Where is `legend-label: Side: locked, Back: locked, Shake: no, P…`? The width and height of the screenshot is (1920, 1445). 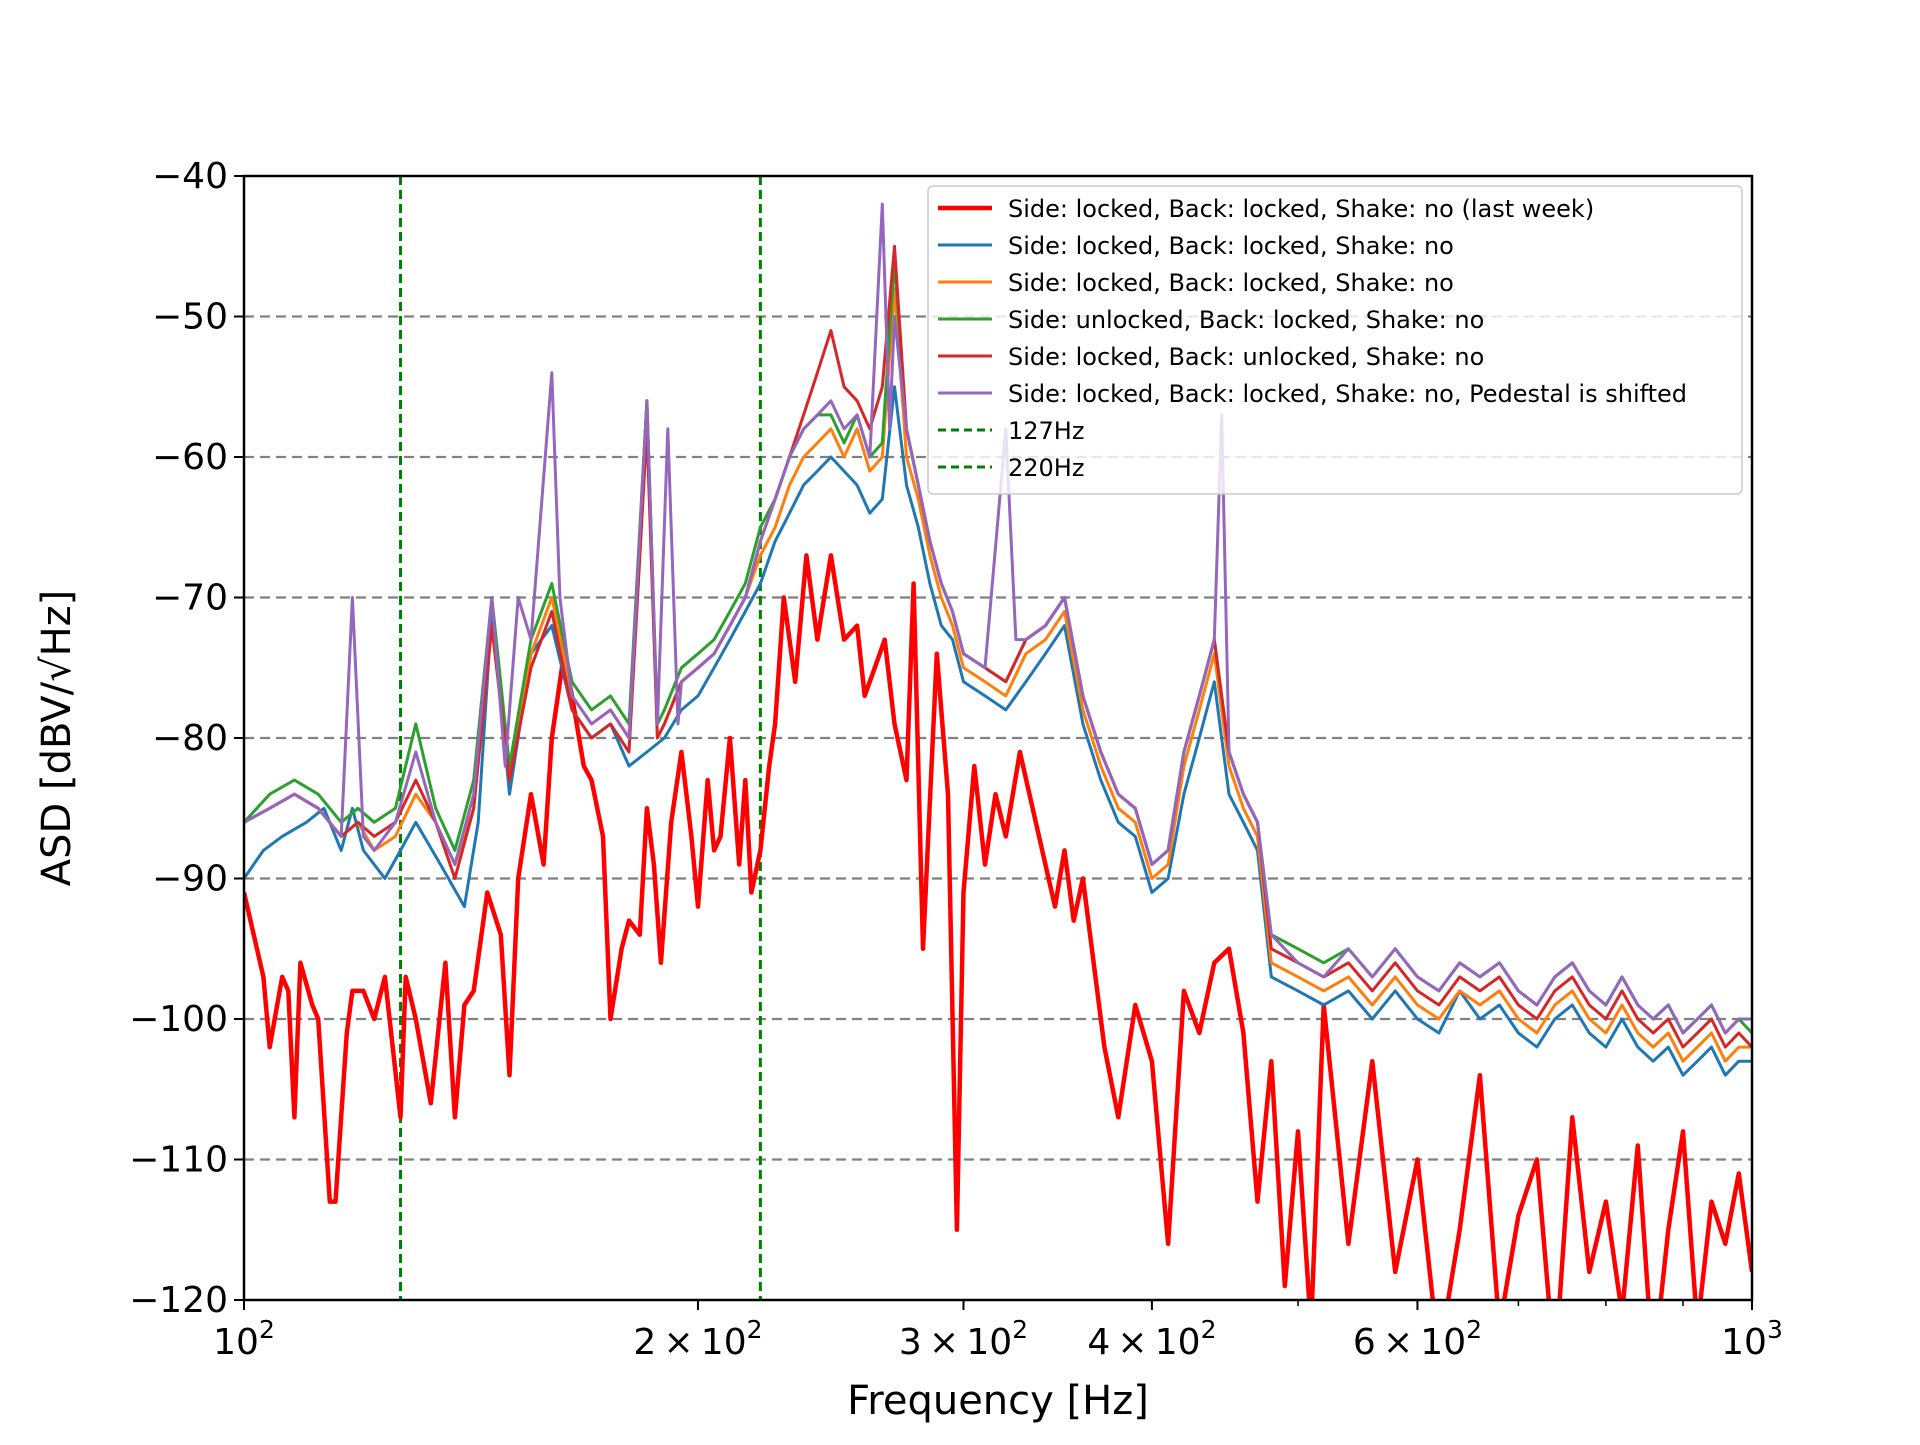
legend-label: Side: locked, Back: locked, Shake: no, P… is located at coordinates (1347, 394).